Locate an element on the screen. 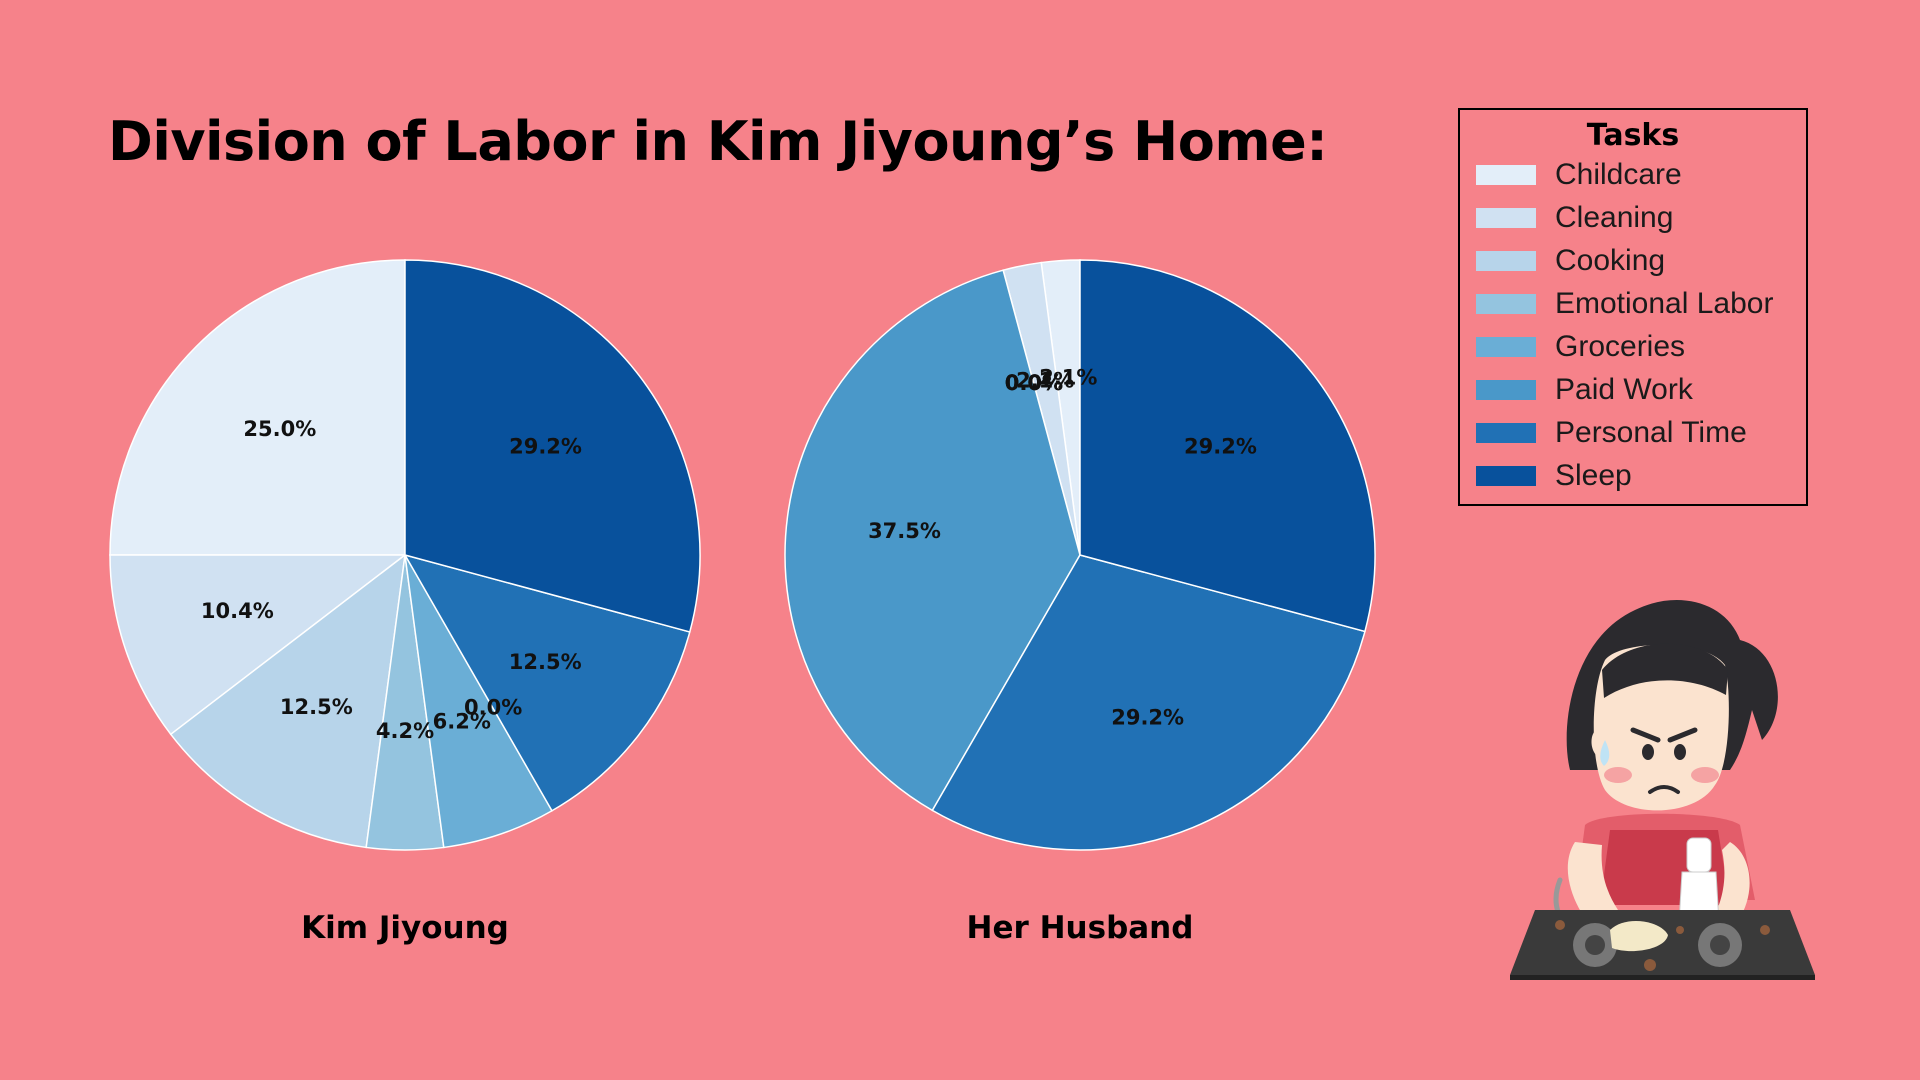 This screenshot has height=1080, width=1920. pie-data-label: 25.0% is located at coordinates (279, 429).